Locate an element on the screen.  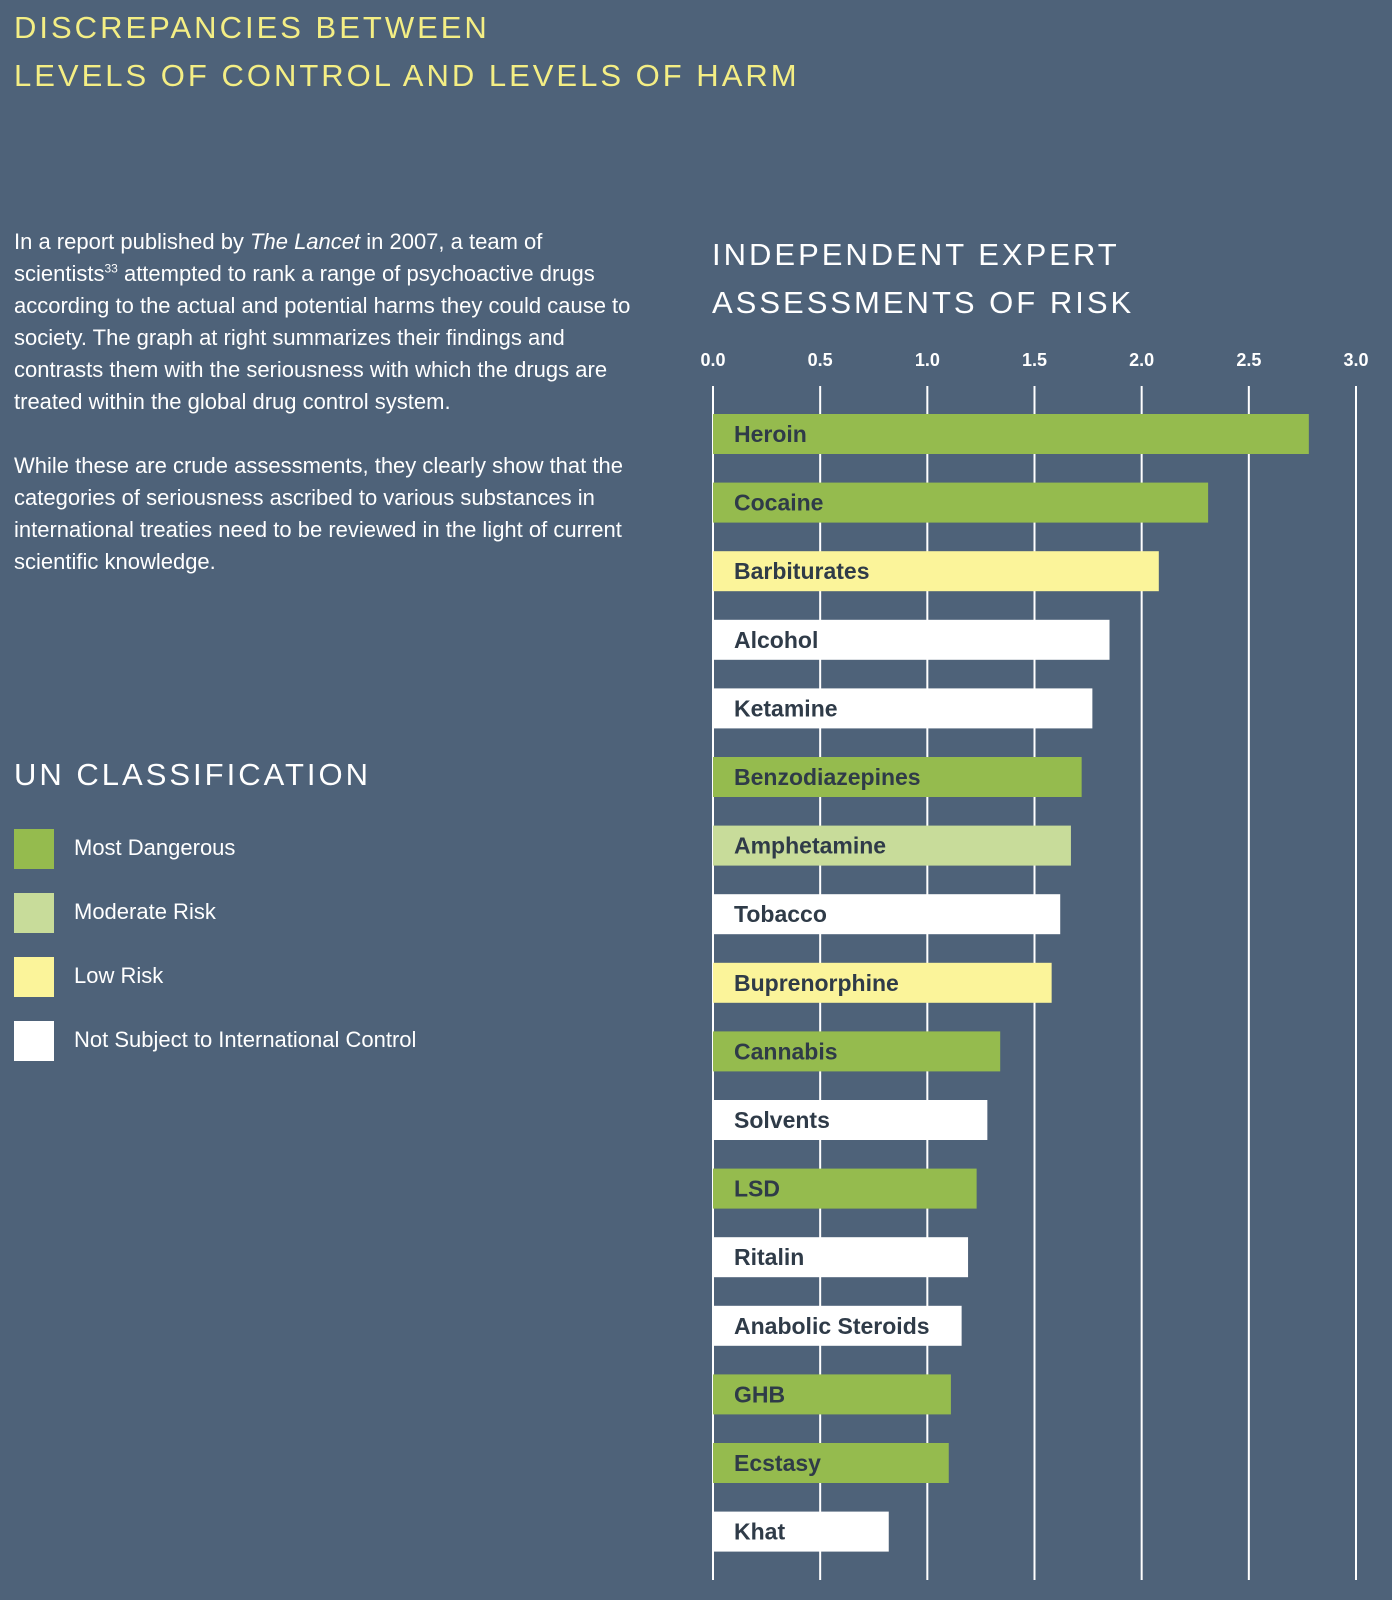
legend-label: Low Risk is located at coordinates (119, 975).